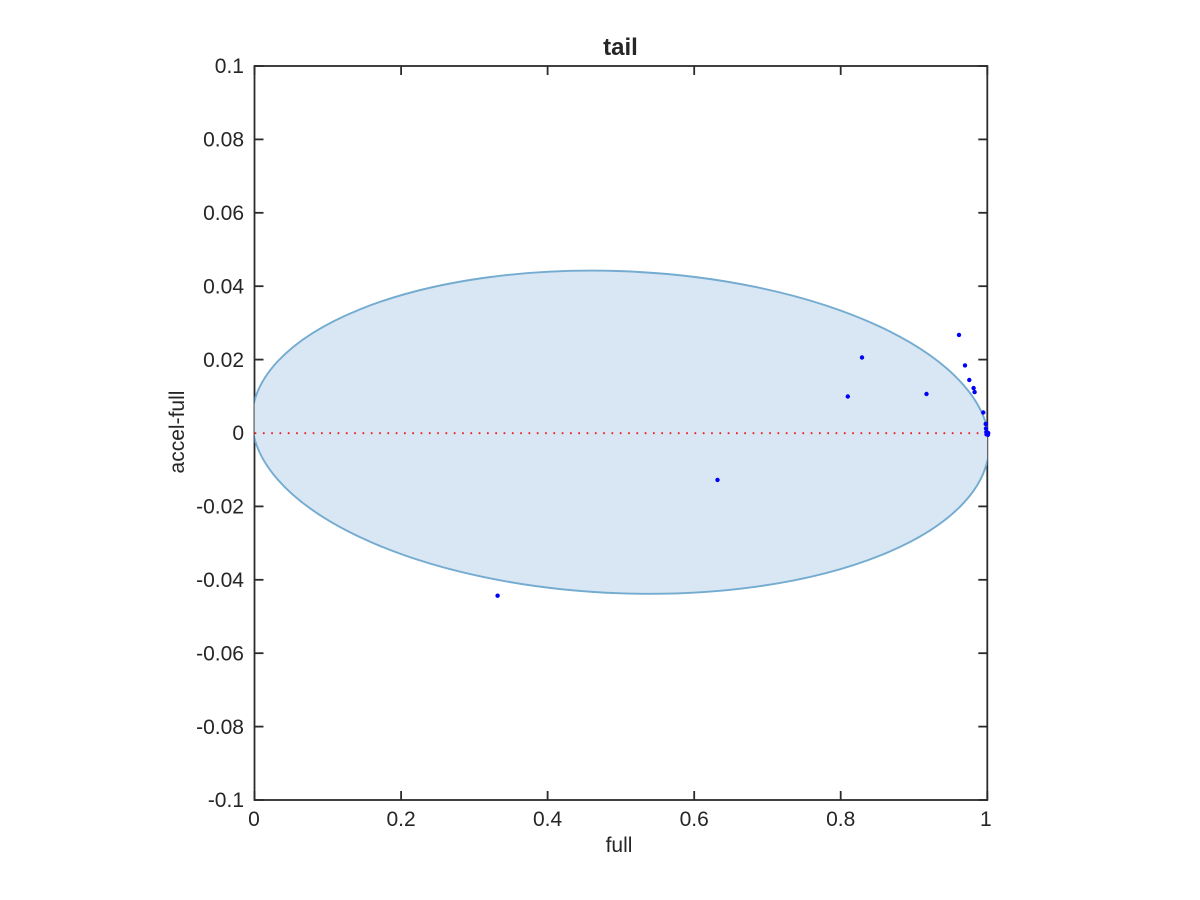 Image resolution: width=1200 pixels, height=900 pixels. I want to click on svg-text: 0.6, so click(694, 819).